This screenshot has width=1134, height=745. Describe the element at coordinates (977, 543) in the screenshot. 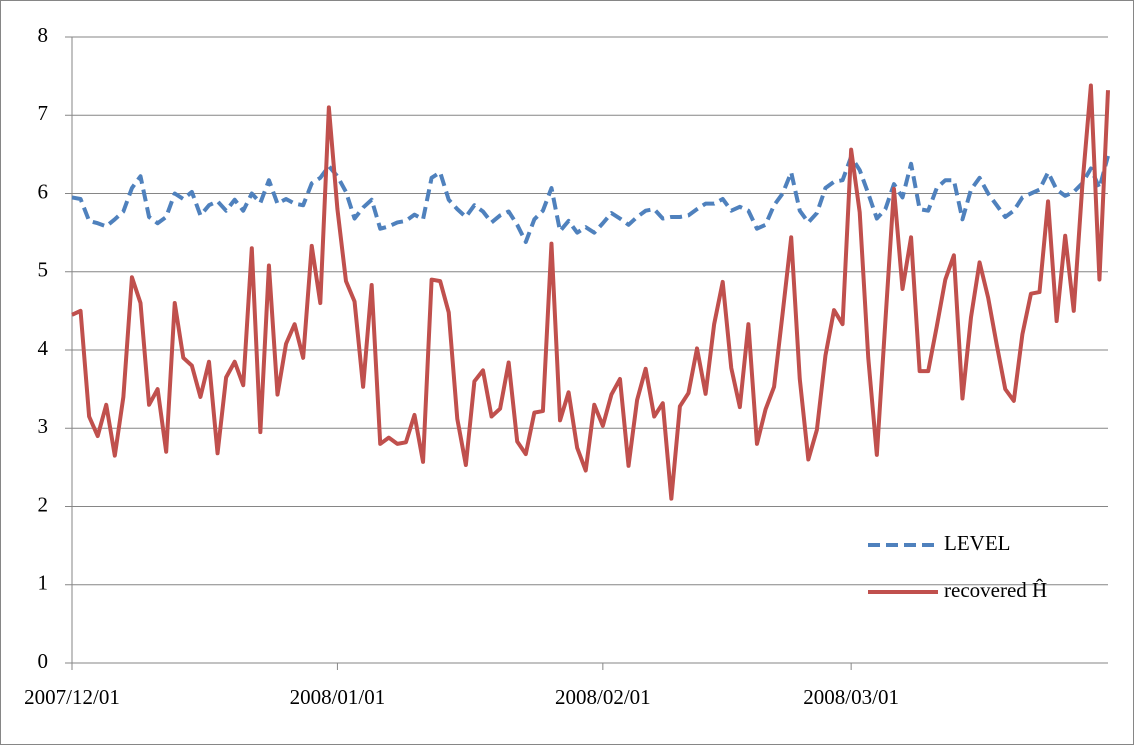

I see `legend-label: LEVEL` at that location.